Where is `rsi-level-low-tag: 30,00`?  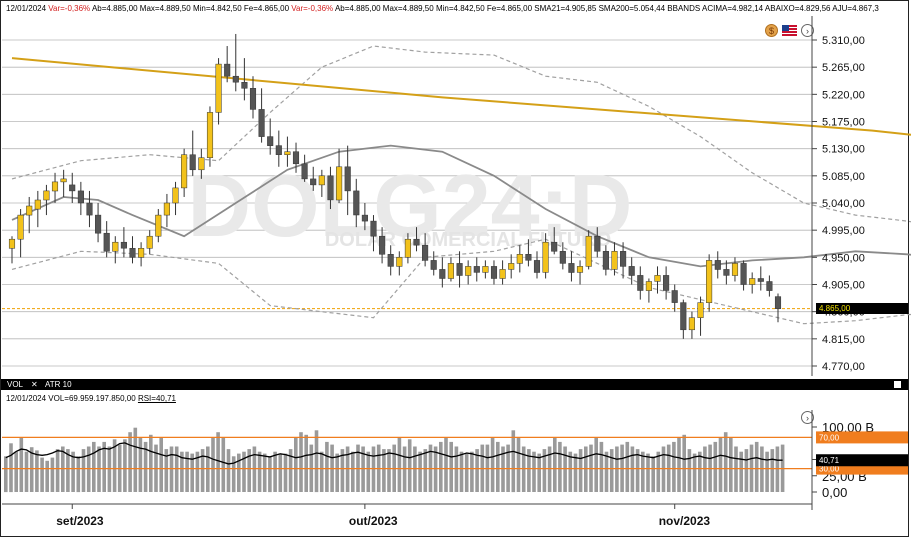 rsi-level-low-tag: 30,00 is located at coordinates (829, 469).